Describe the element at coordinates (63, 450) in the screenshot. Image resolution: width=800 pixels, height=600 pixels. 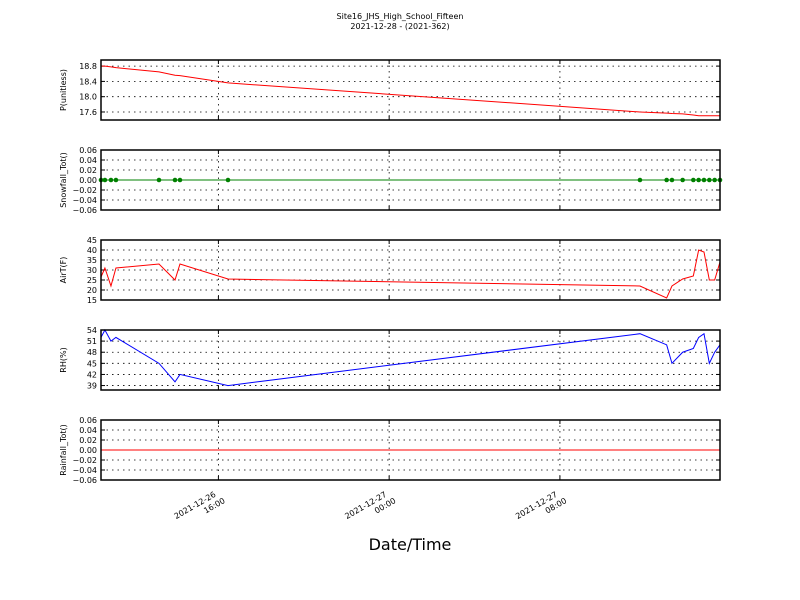
I see `y-axis-label: Rainfall_Tot()` at that location.